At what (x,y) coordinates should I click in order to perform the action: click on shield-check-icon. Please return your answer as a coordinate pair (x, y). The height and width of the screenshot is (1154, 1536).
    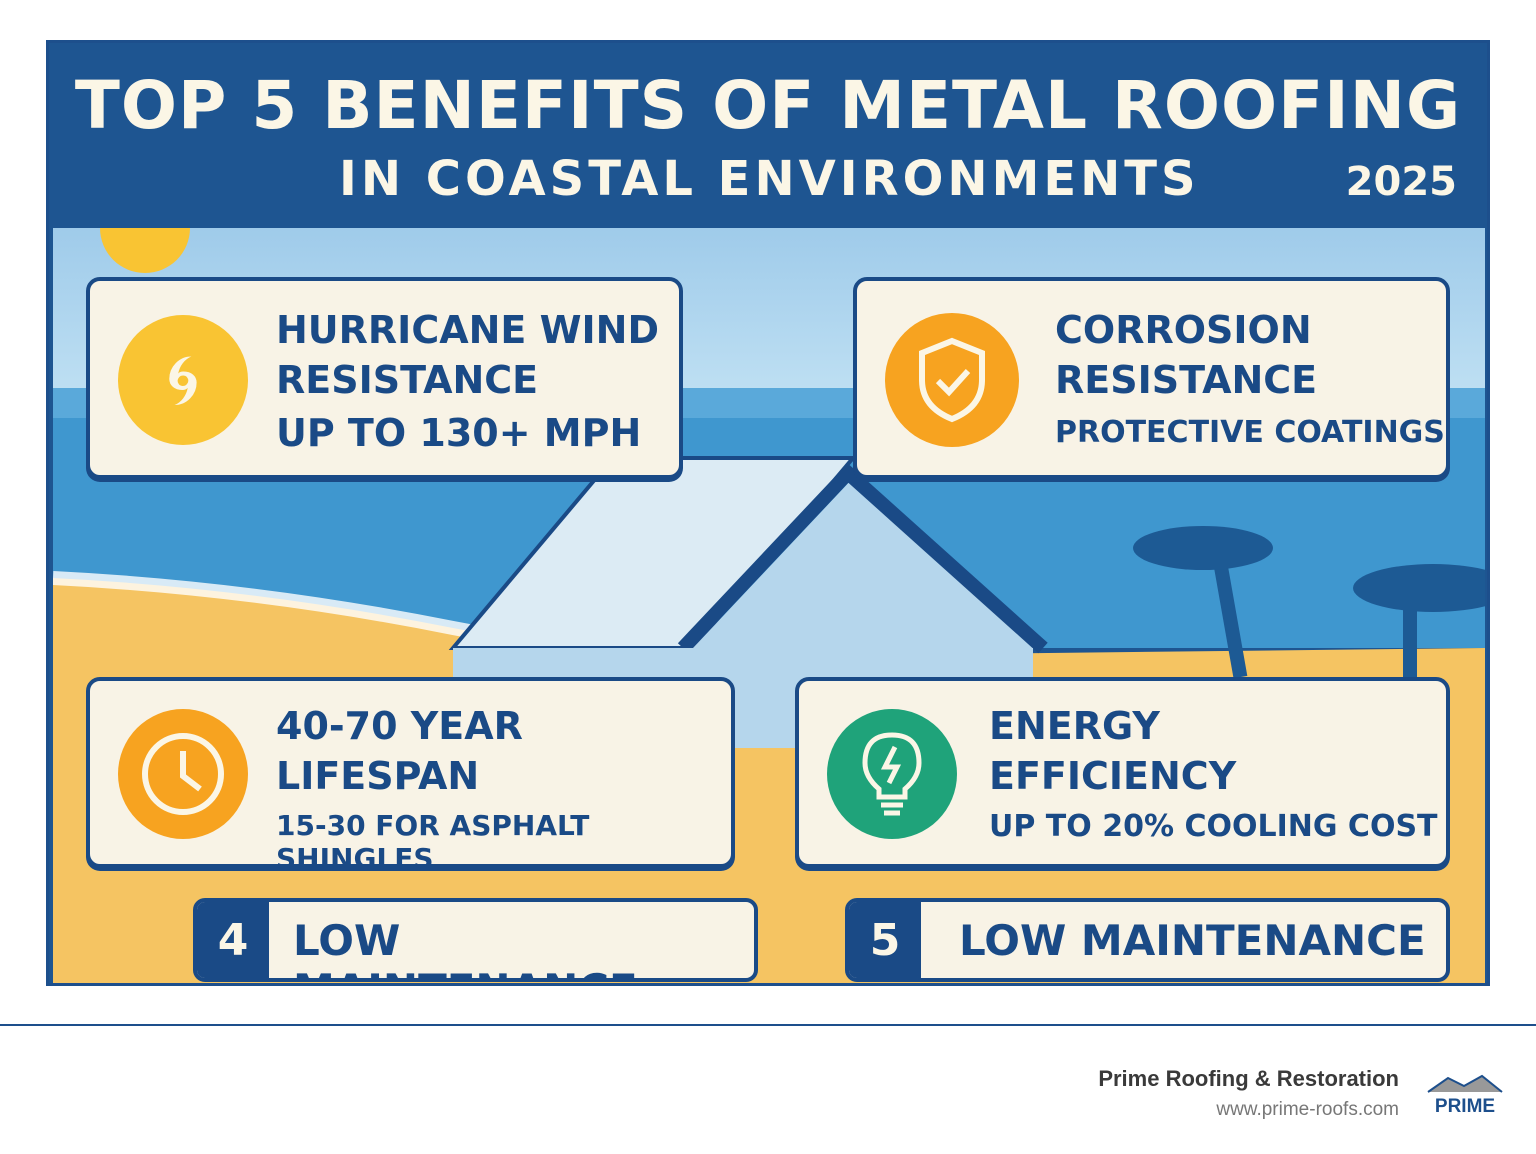
    Looking at the image, I should click on (952, 380).